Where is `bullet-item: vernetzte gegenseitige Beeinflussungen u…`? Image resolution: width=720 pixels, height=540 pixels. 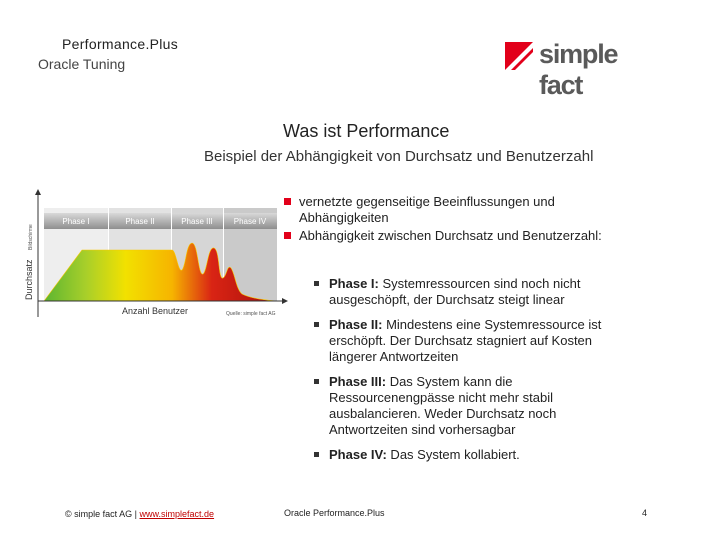 bullet-item: vernetzte gegenseitige Beeinflussungen u… is located at coordinates (462, 210).